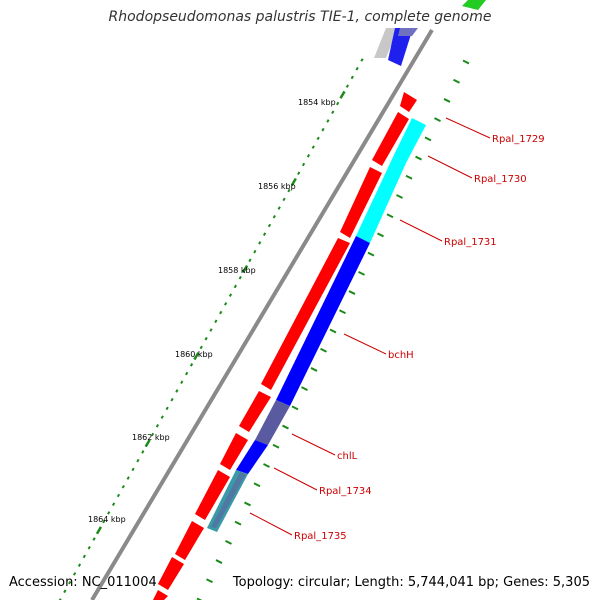 The width and height of the screenshot is (600, 600). I want to click on gene-rpal1730-block, so click(409, 140).